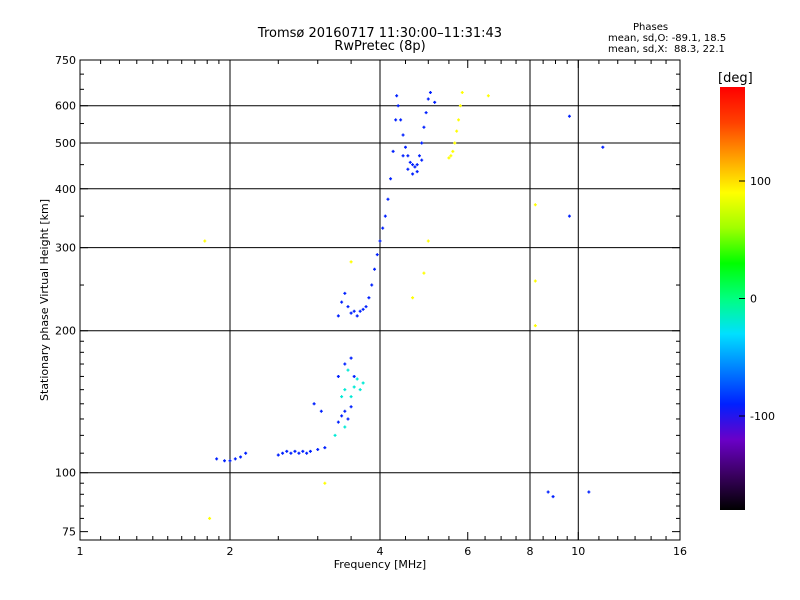  Describe the element at coordinates (680, 551) in the screenshot. I see `x-tick-label: 16` at that location.